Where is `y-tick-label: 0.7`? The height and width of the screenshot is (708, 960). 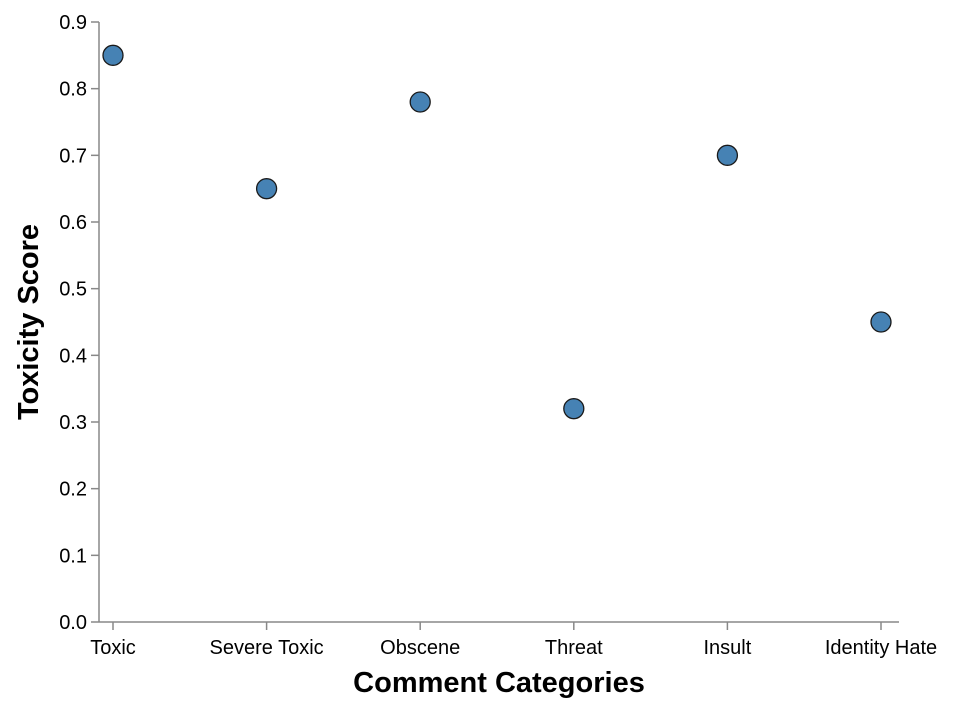
y-tick-label: 0.7 is located at coordinates (73, 156).